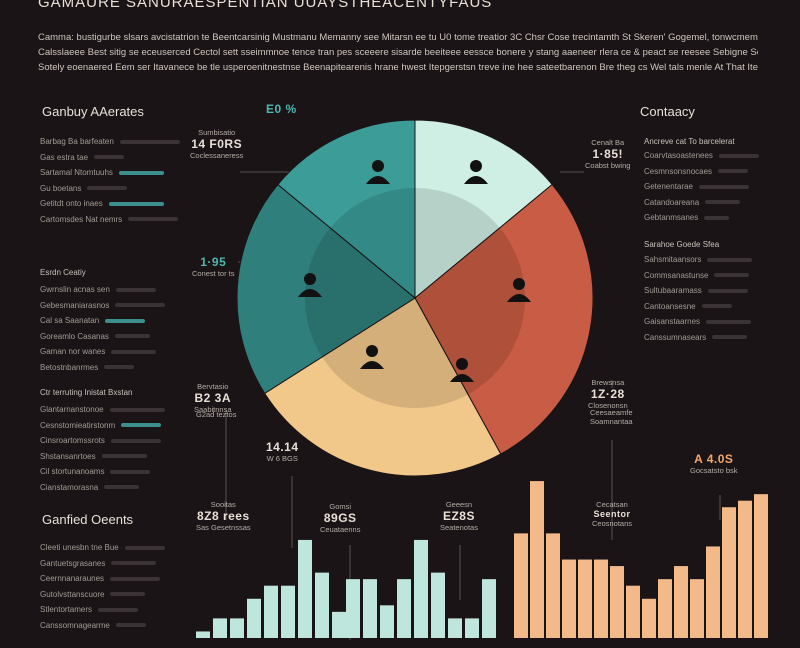 The height and width of the screenshot is (648, 800). I want to click on callout: A 4.0S Gocsatsto bsk, so click(714, 463).